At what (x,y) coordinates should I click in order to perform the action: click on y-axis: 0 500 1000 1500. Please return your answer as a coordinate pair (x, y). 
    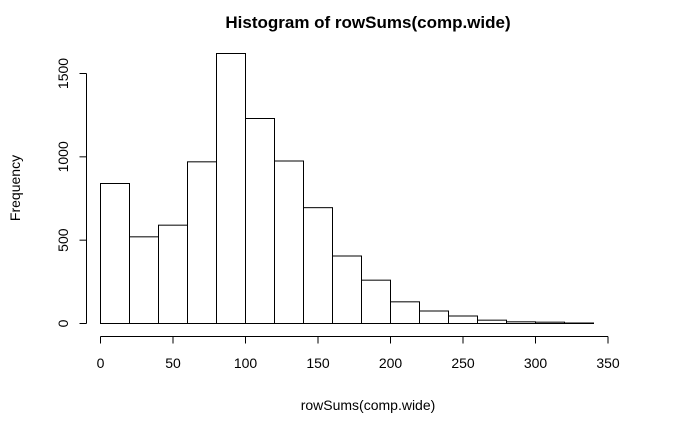
    Looking at the image, I should click on (71, 192).